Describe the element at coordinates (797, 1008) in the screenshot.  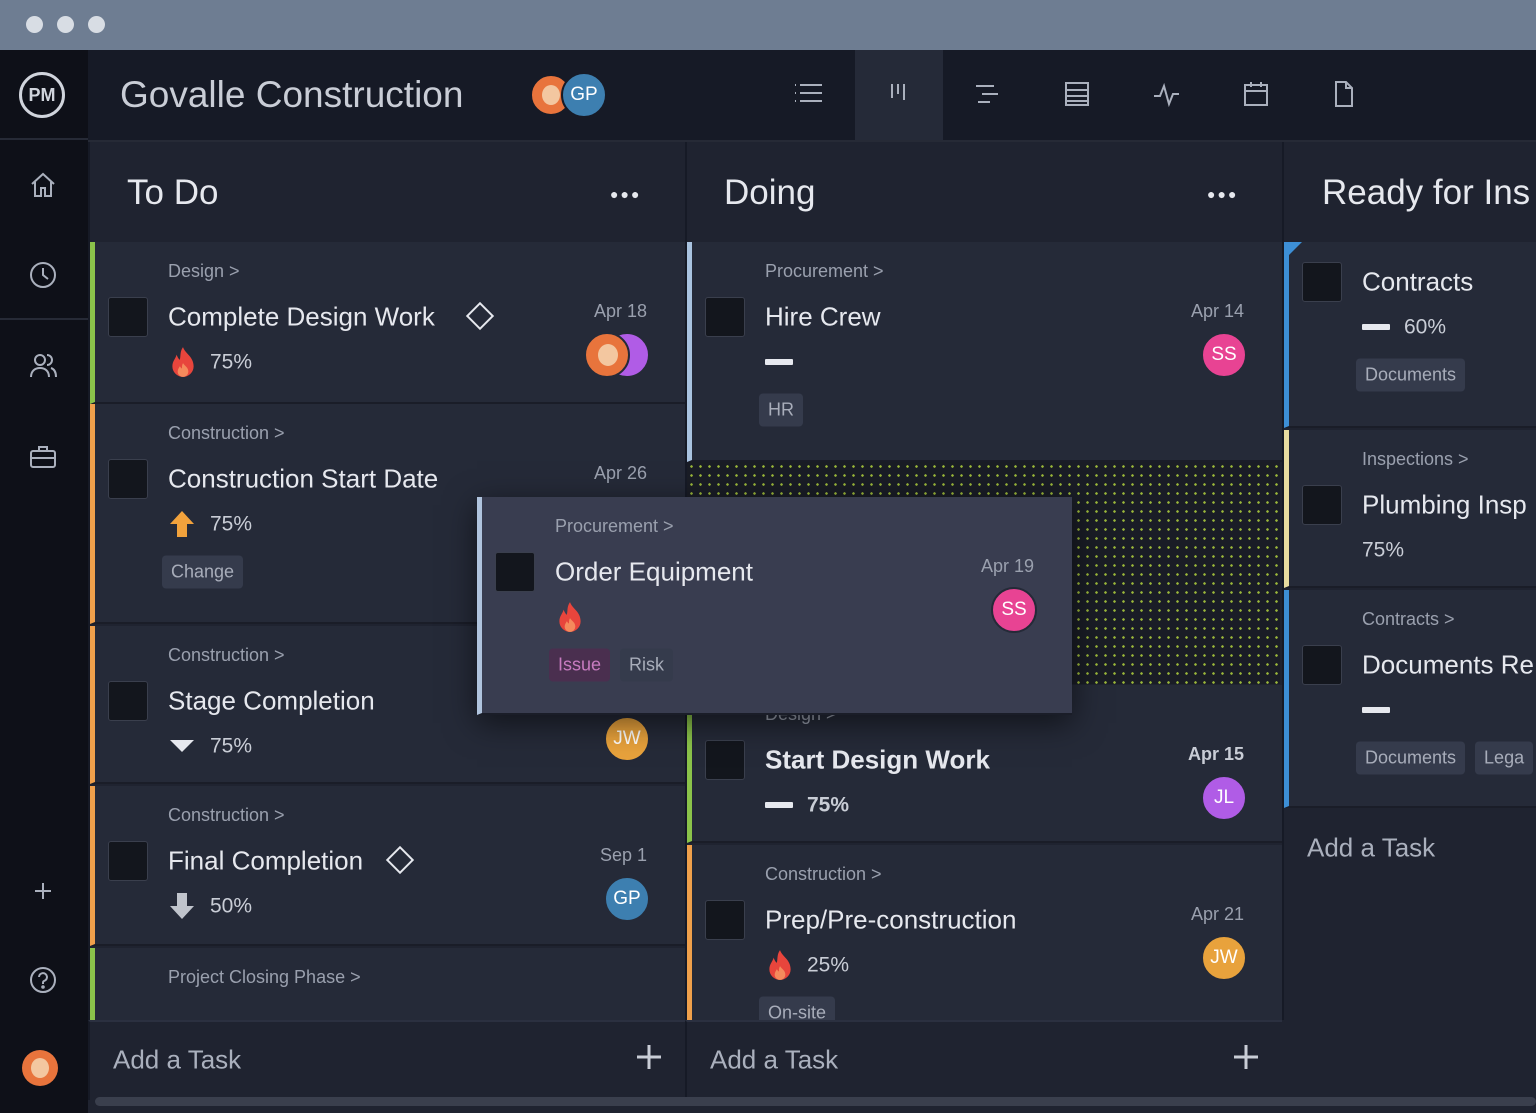
I see `task-tag: On-site` at that location.